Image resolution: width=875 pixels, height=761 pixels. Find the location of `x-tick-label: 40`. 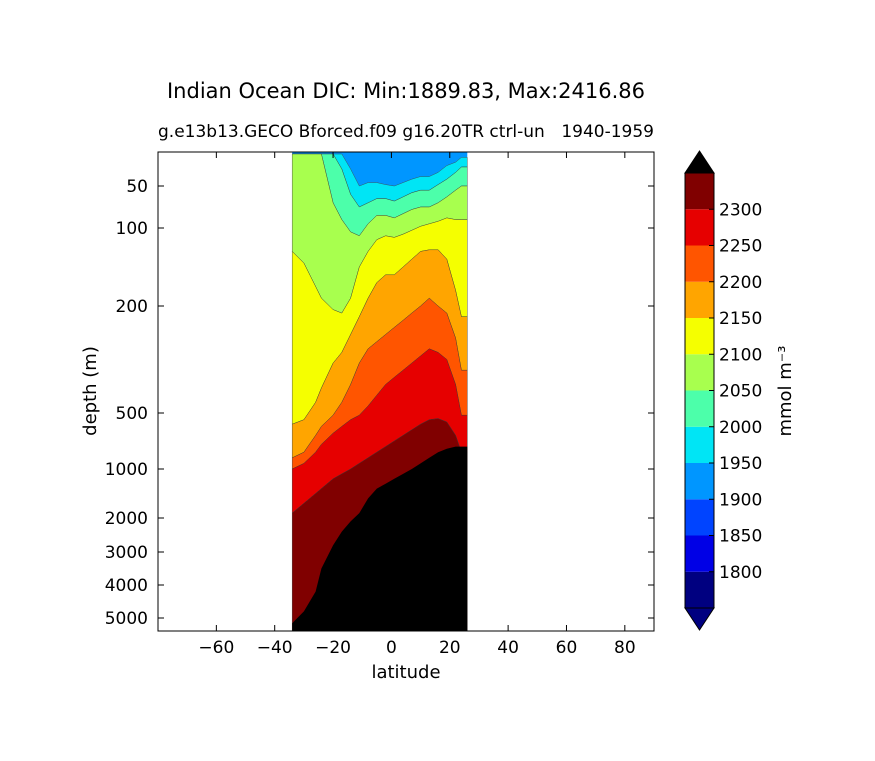

x-tick-label: 40 is located at coordinates (508, 648).